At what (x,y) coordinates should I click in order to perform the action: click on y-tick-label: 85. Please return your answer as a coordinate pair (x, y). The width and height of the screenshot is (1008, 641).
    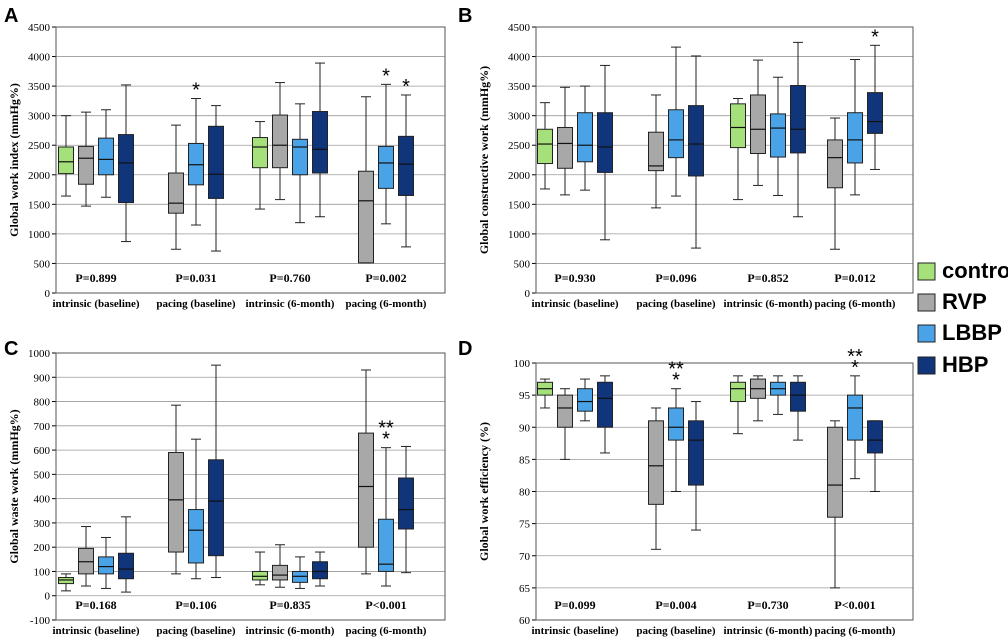
    Looking at the image, I should click on (525, 460).